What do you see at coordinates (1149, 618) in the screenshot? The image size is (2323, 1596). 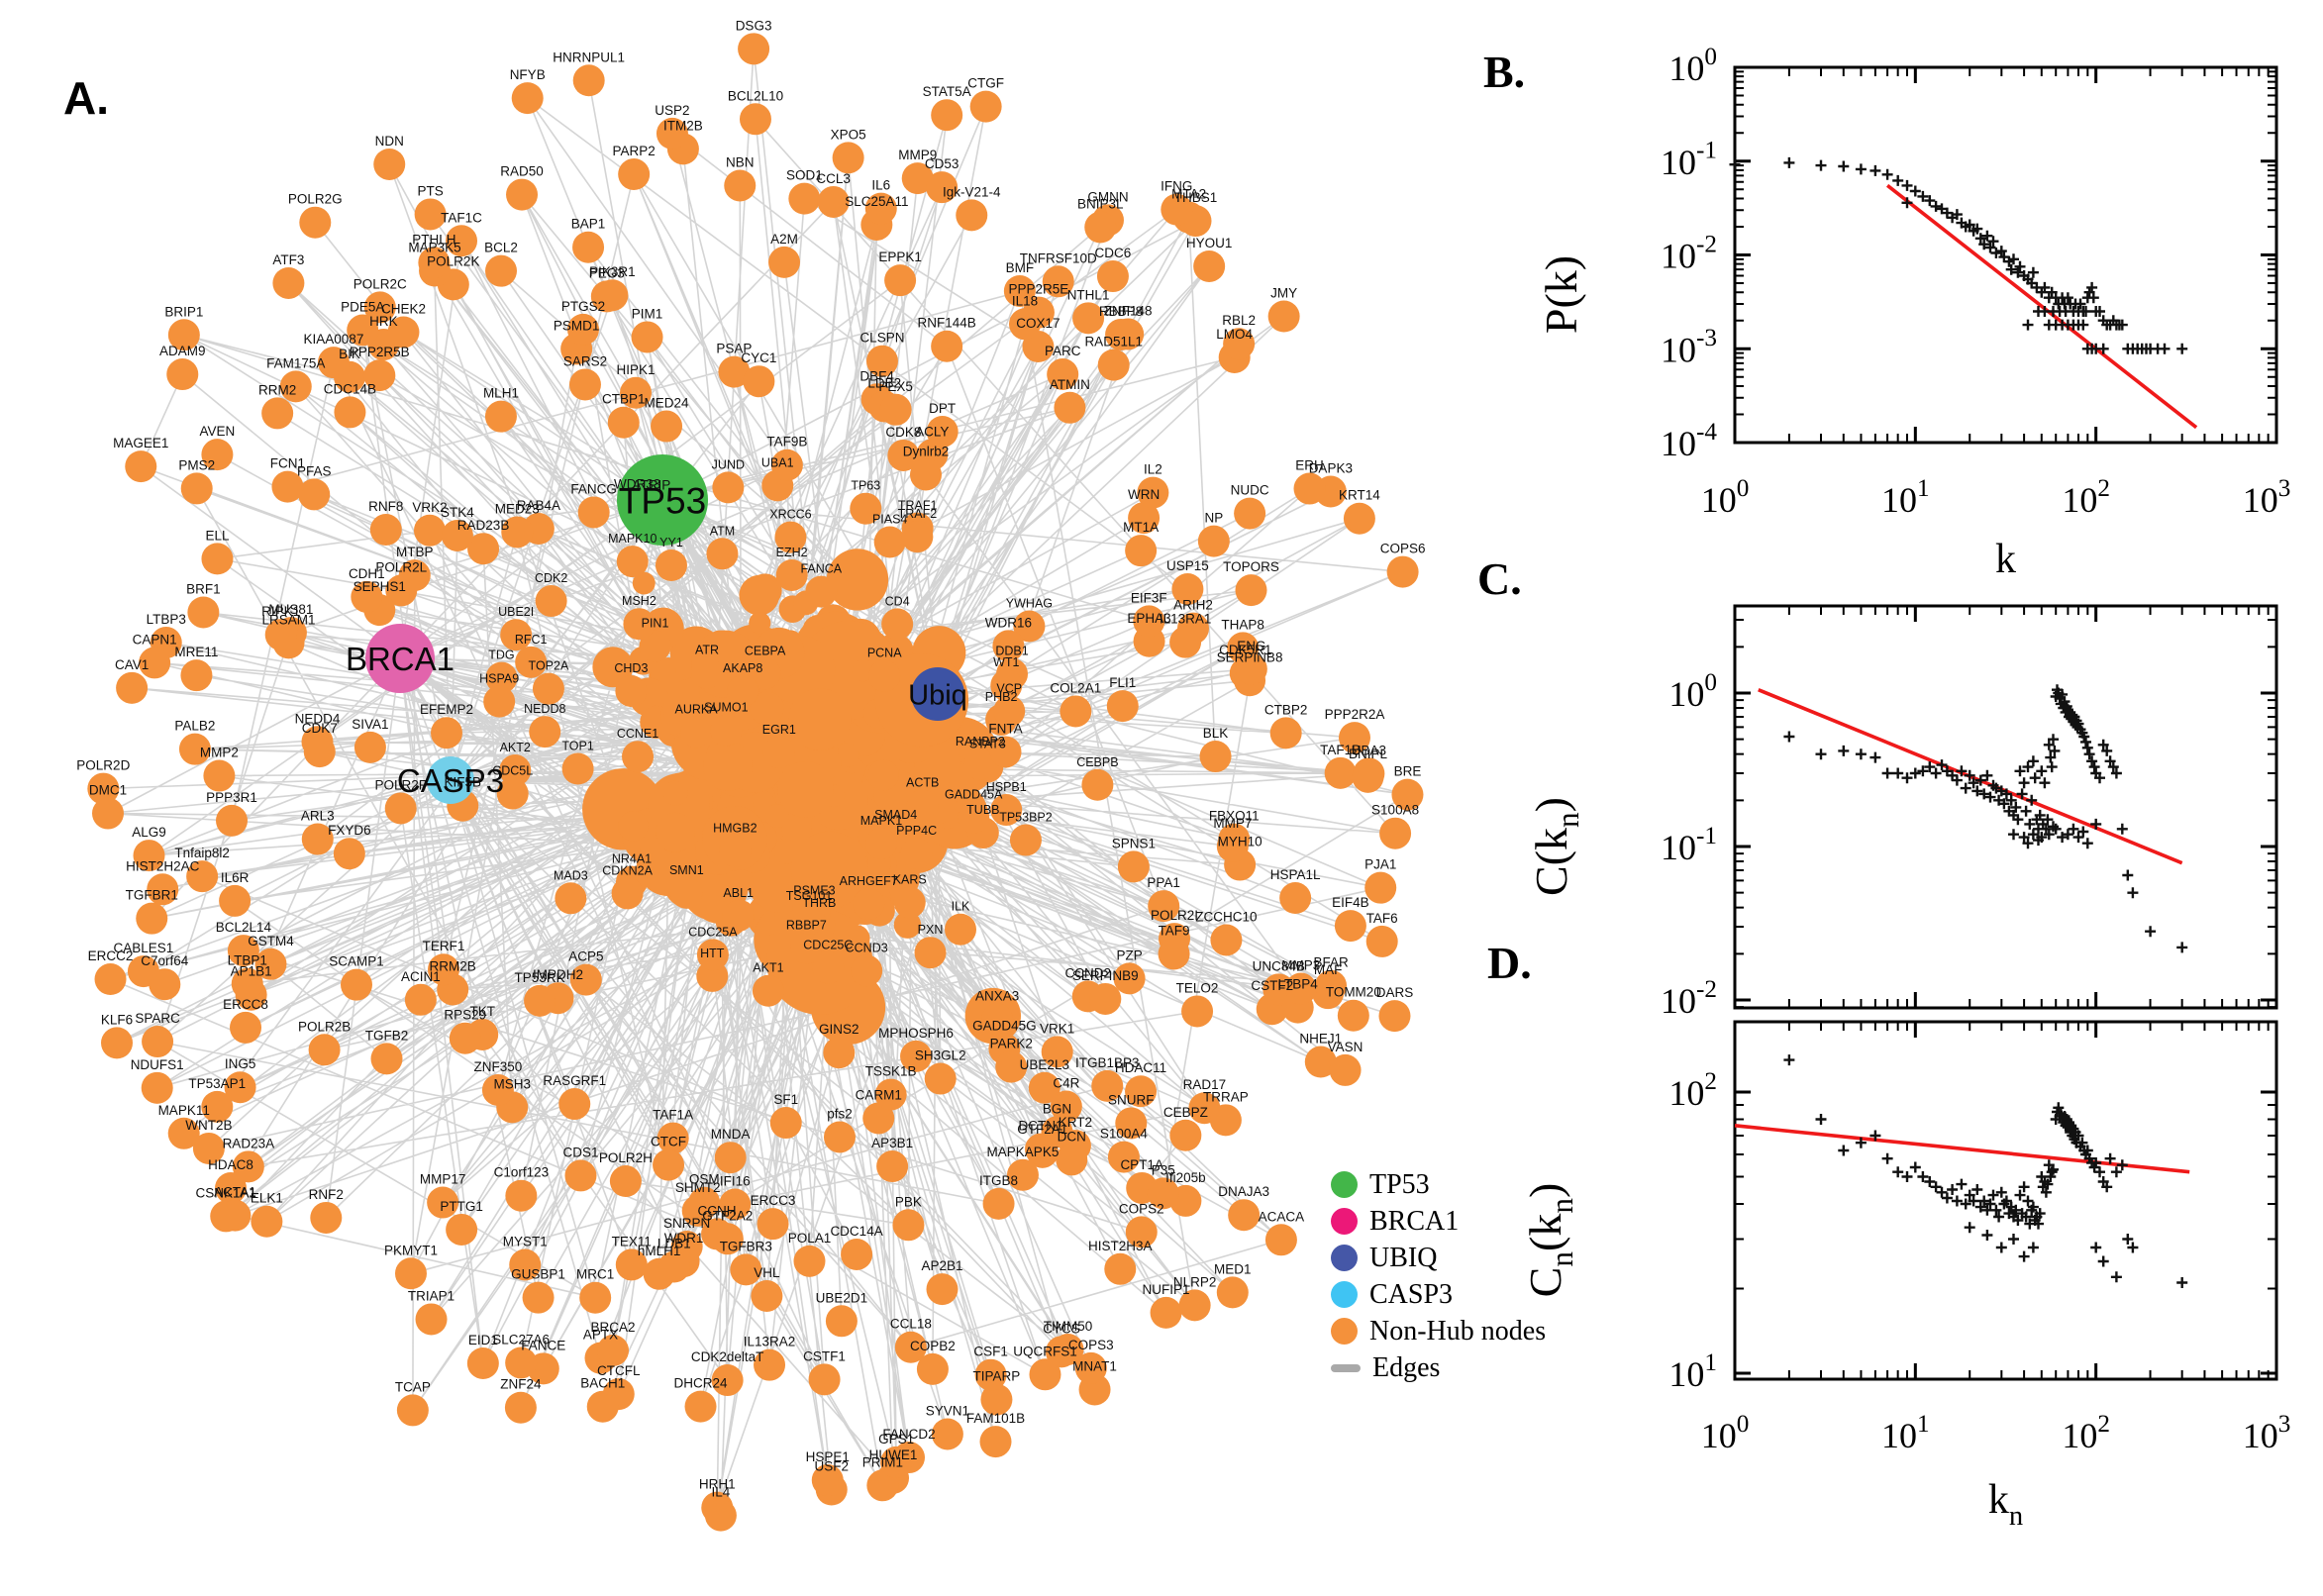 I see `network-node-label: EPHA3` at bounding box center [1149, 618].